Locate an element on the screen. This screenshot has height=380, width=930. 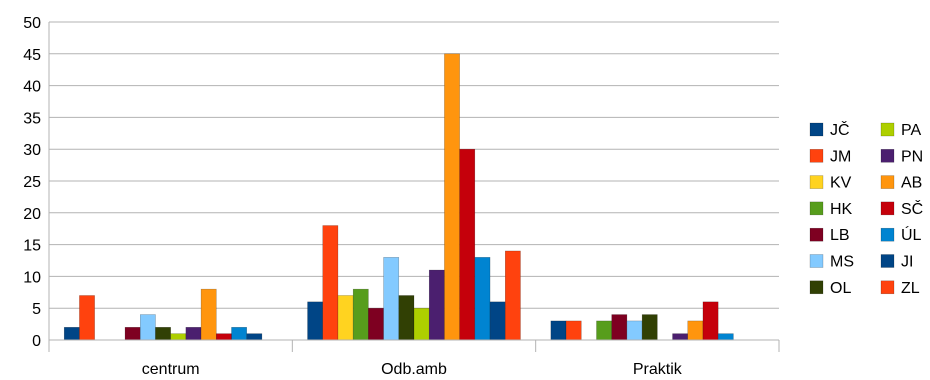
y-tick-label: 50 is located at coordinates (32, 23).